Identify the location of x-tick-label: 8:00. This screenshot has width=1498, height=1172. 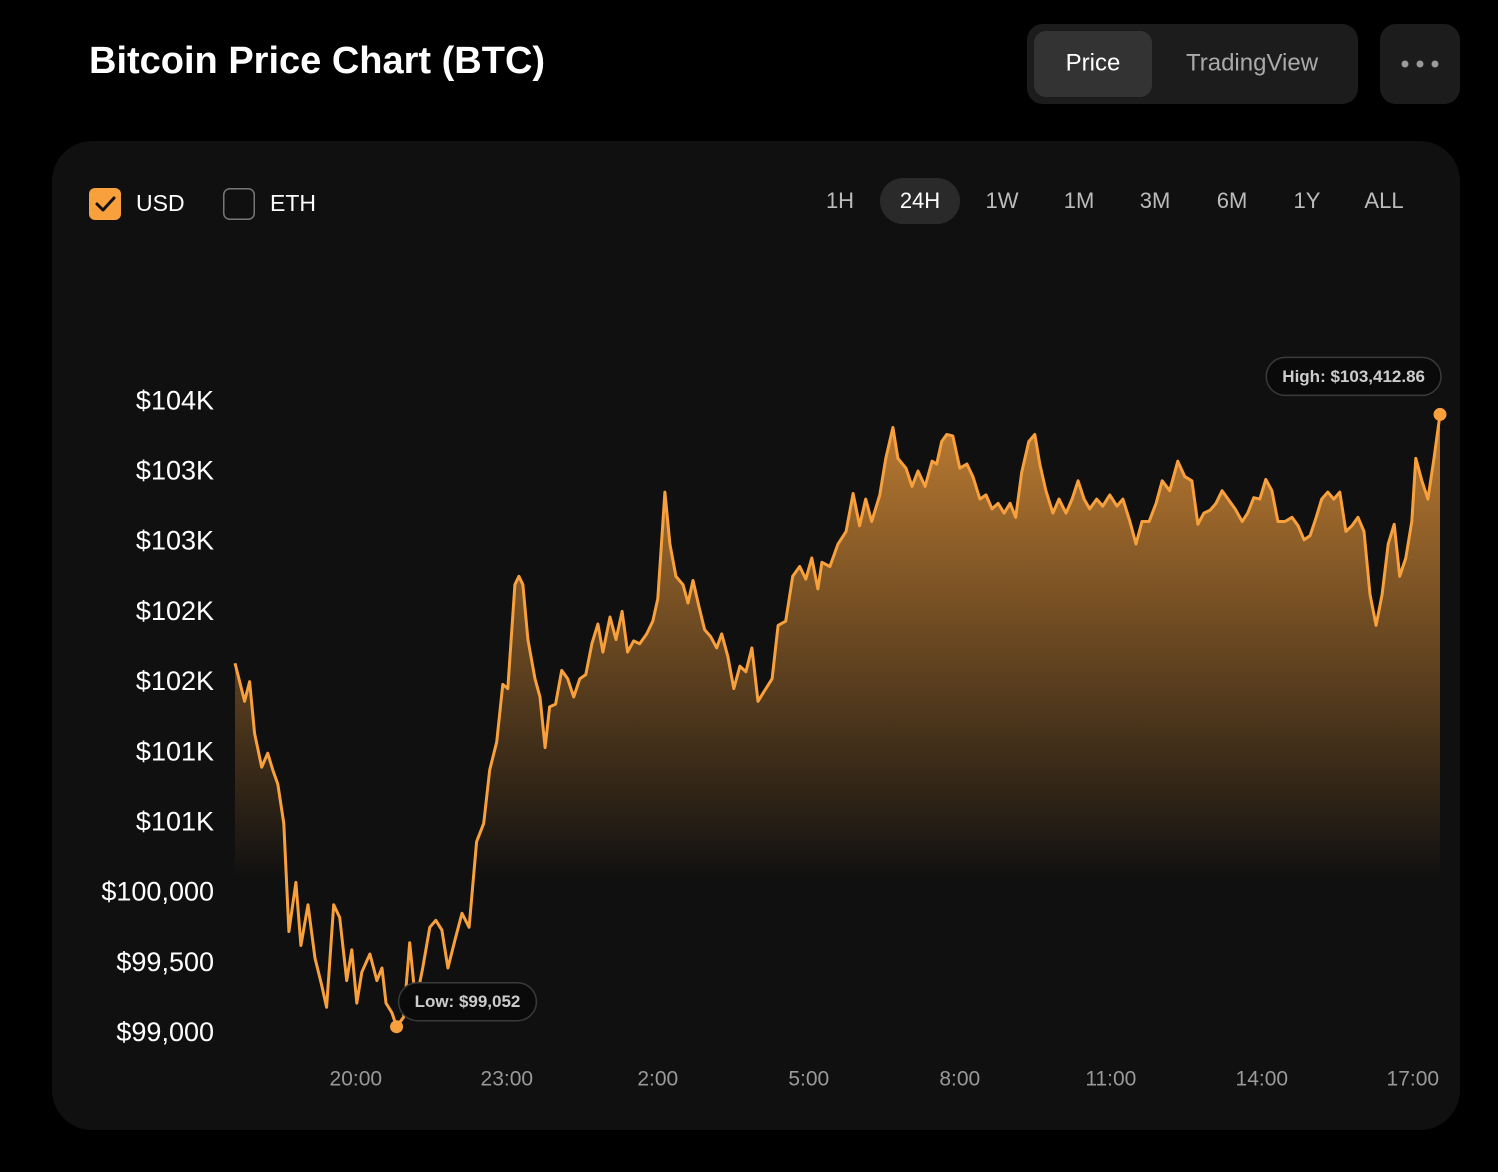
(959, 1079).